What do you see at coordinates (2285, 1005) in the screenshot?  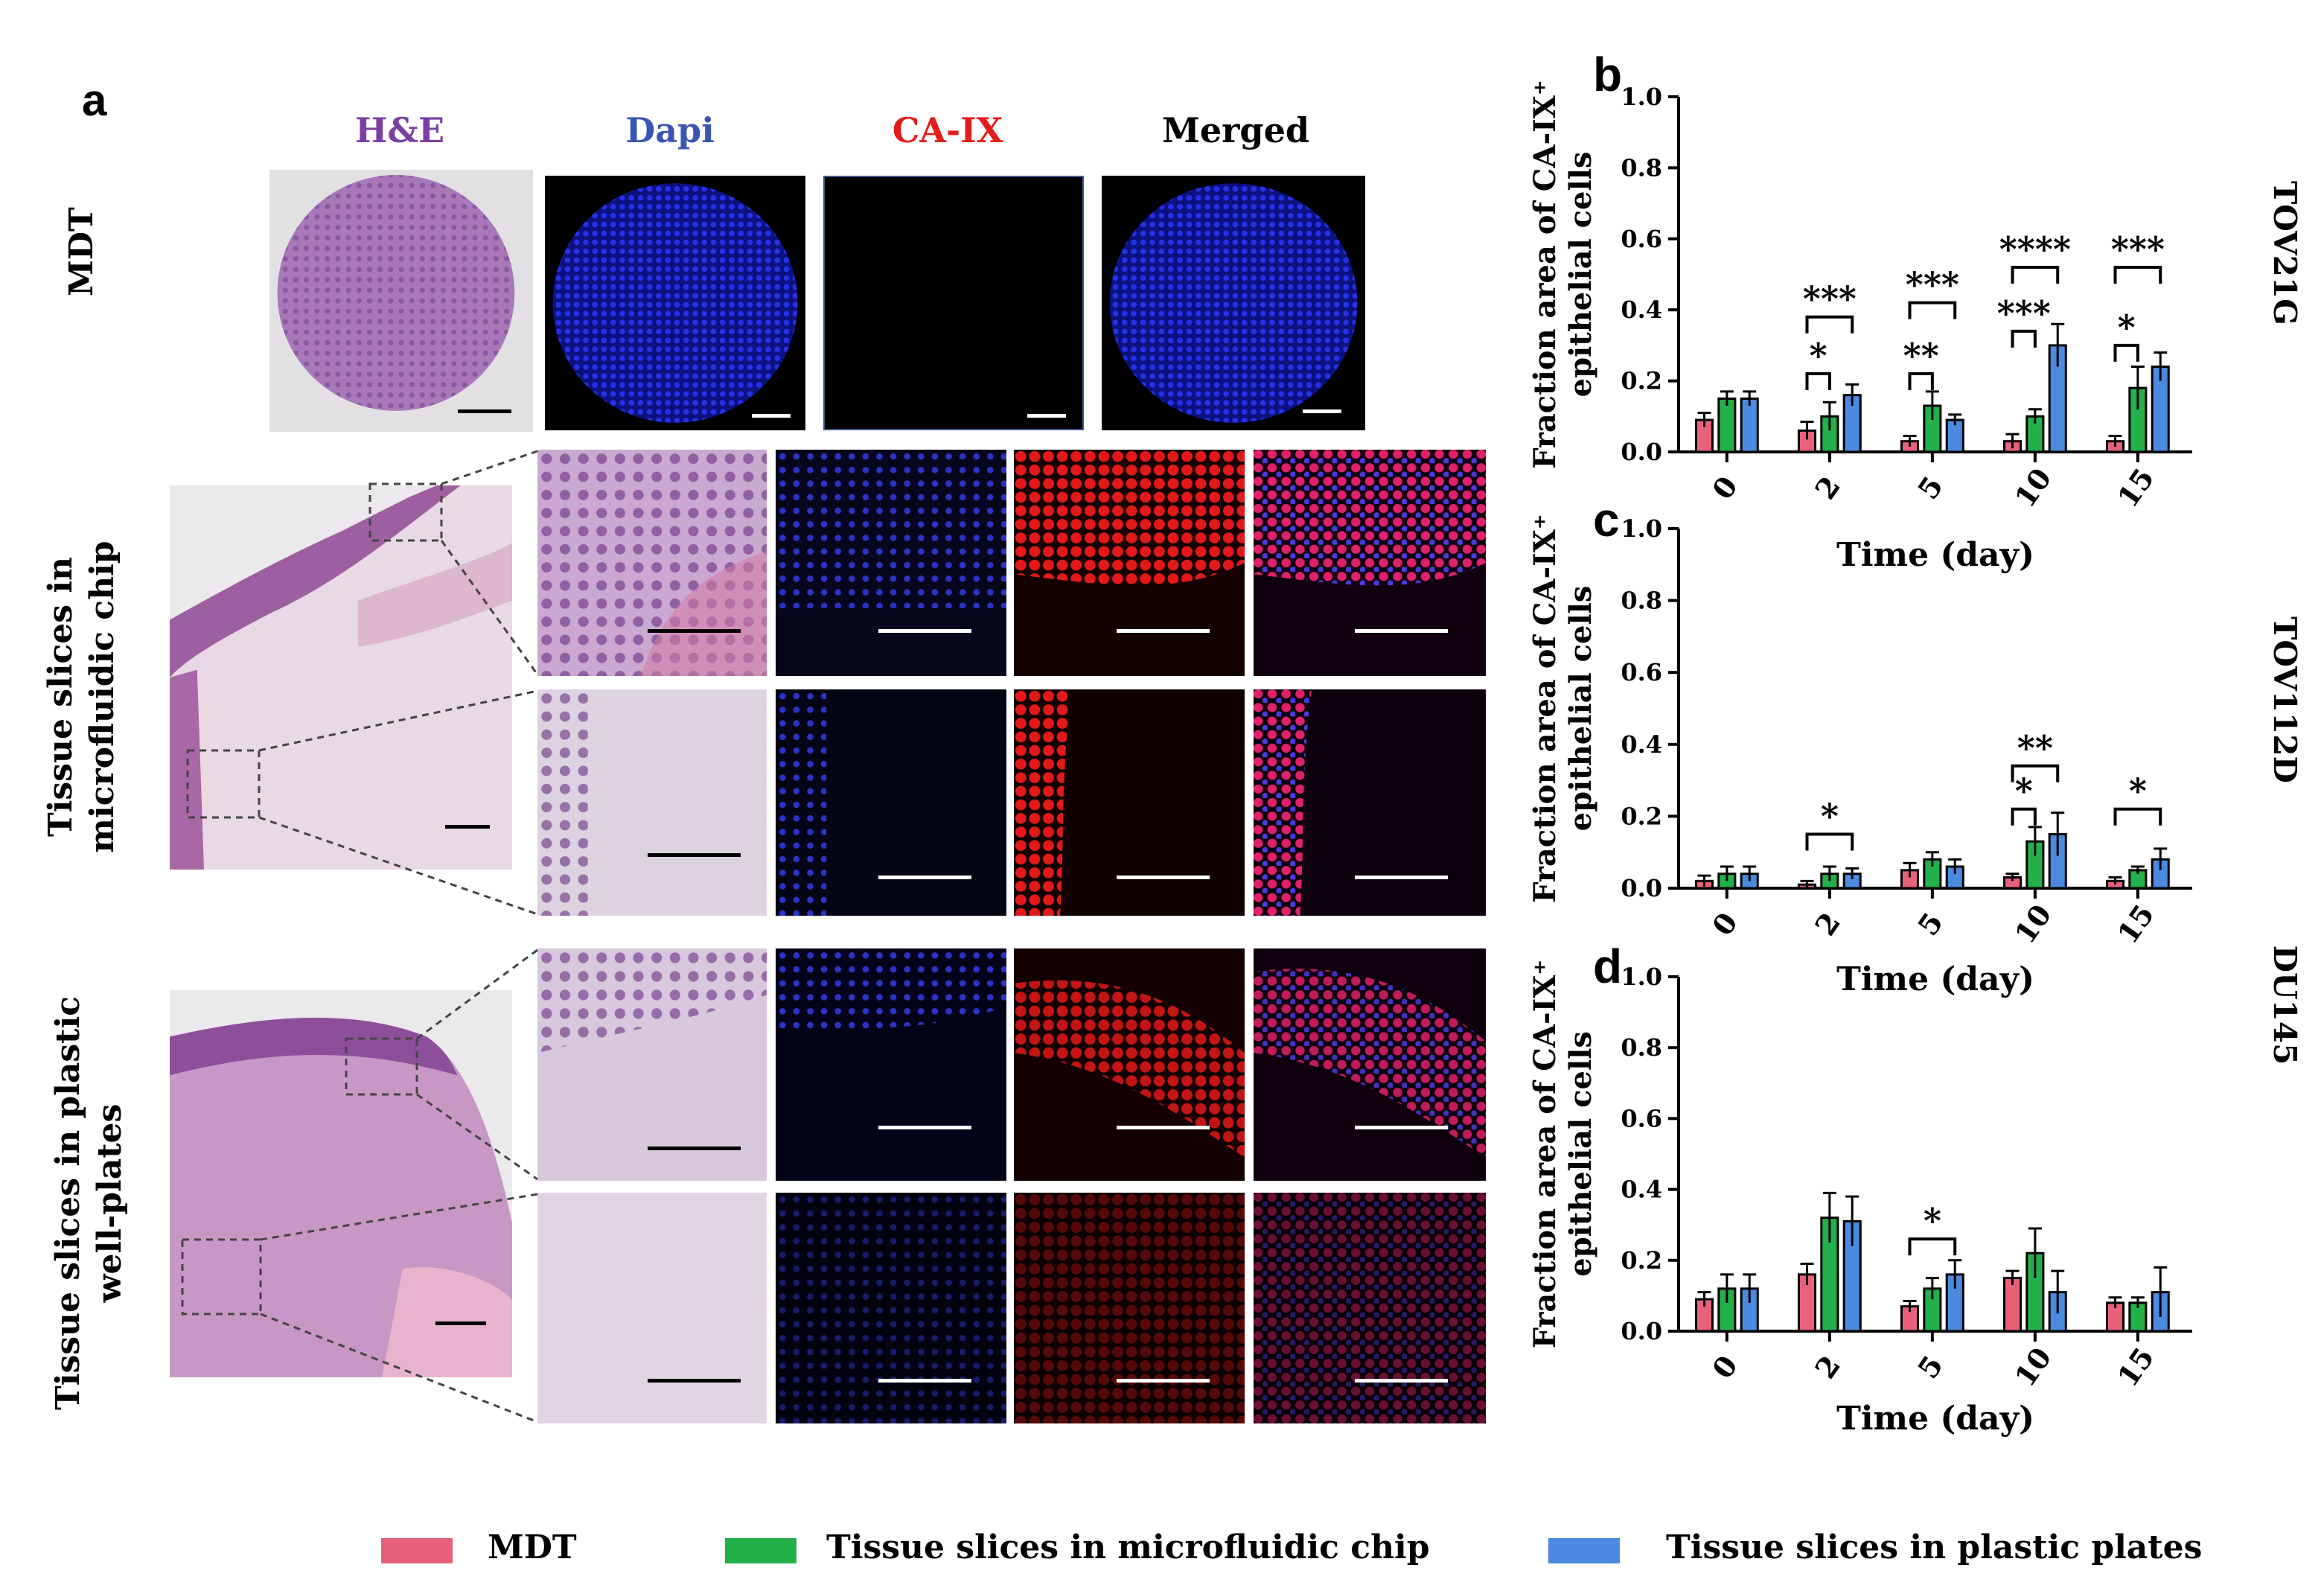 I see `cell-line-label: DU145` at bounding box center [2285, 1005].